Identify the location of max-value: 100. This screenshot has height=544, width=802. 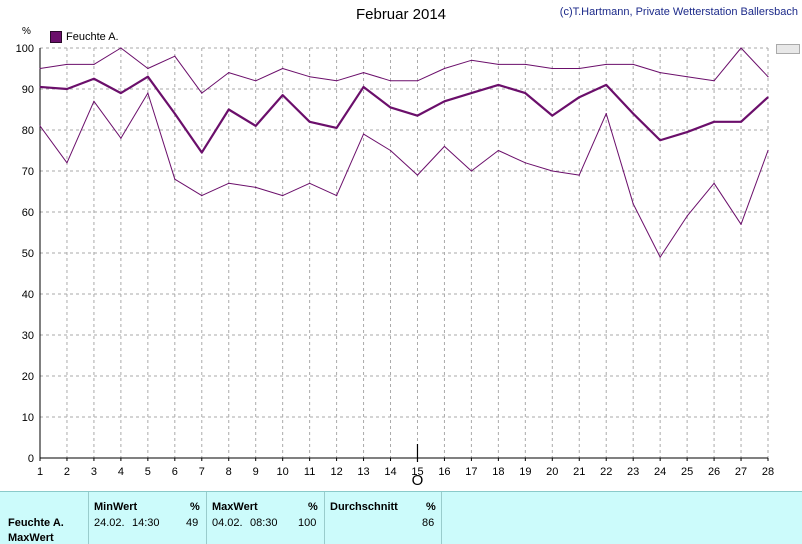
(307, 523).